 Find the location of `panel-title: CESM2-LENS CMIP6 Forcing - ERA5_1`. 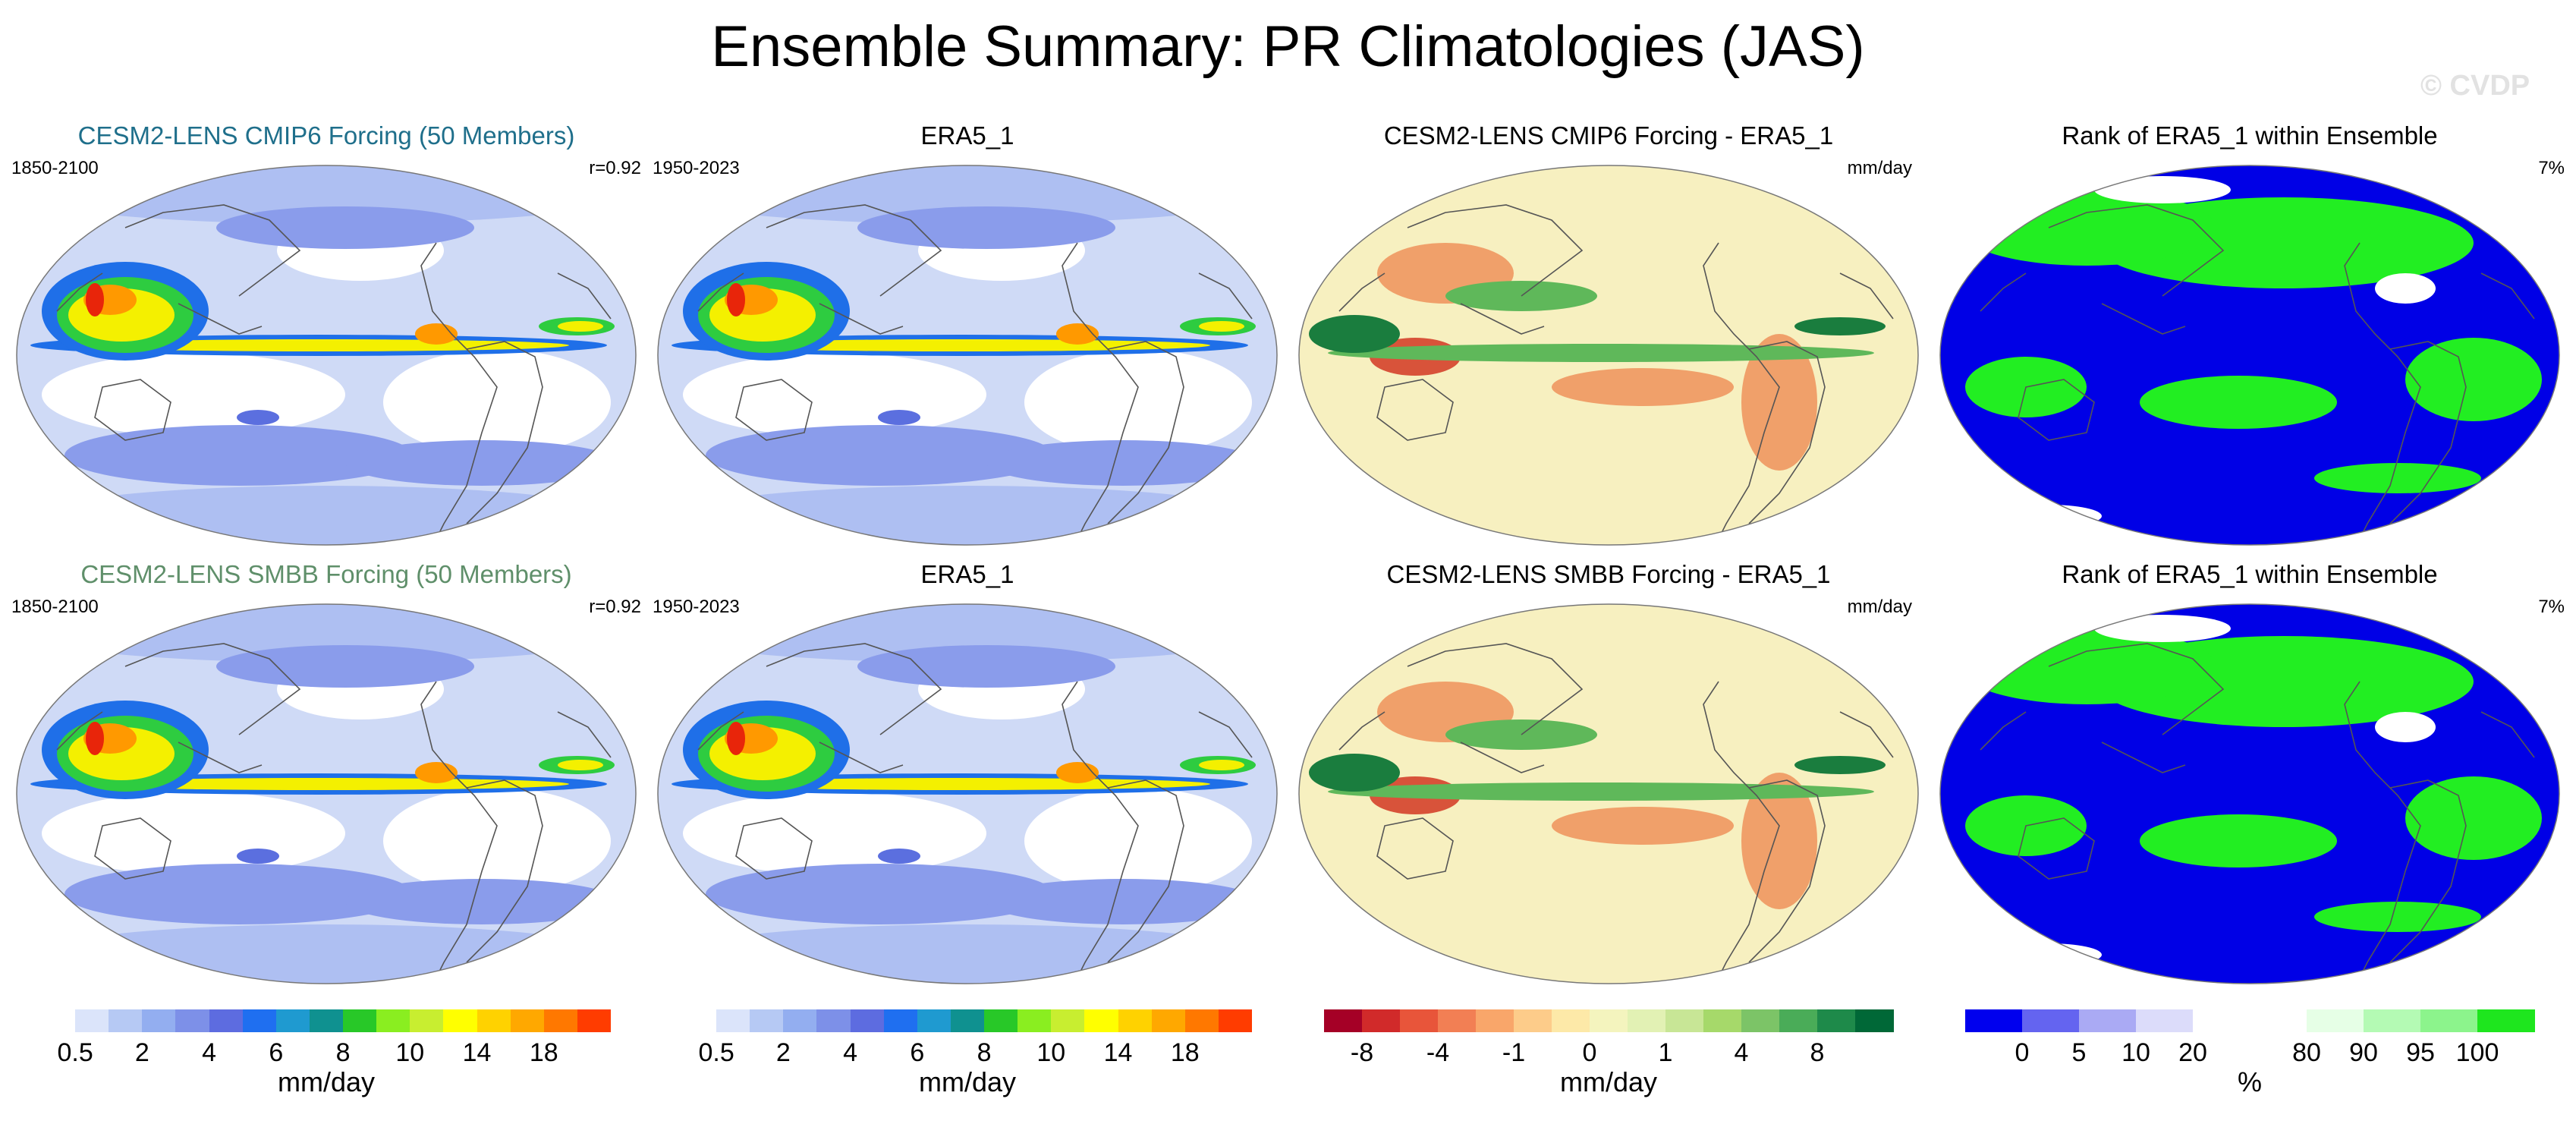

panel-title: CESM2-LENS CMIP6 Forcing - ERA5_1 is located at coordinates (1608, 135).